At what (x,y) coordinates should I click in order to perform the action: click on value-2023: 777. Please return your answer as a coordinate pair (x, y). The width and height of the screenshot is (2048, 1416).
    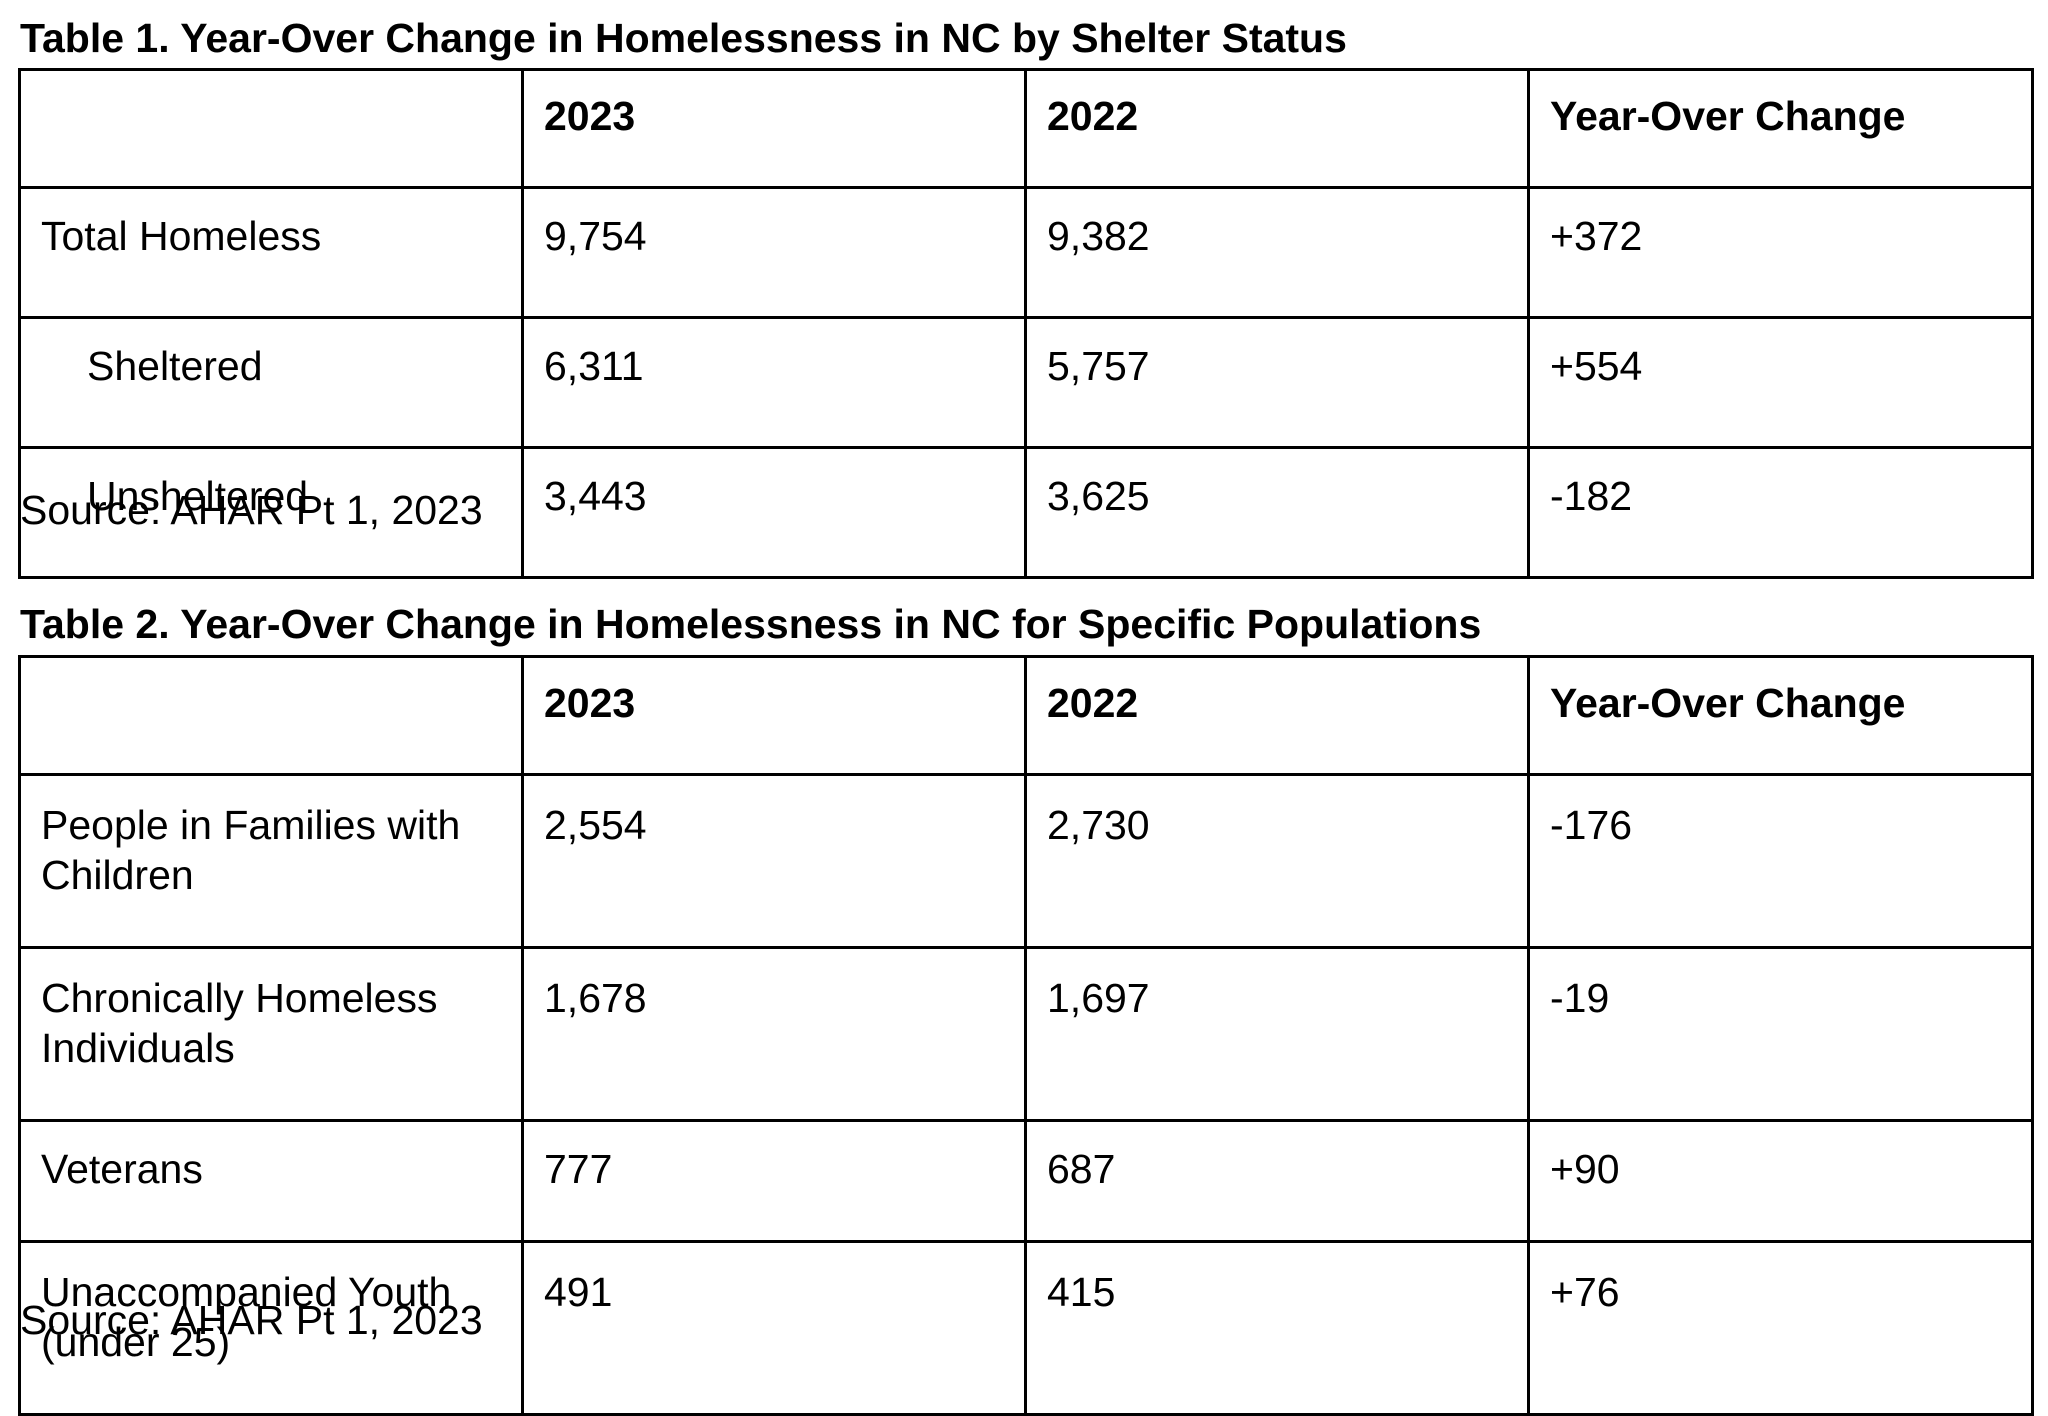
    Looking at the image, I should click on (774, 1181).